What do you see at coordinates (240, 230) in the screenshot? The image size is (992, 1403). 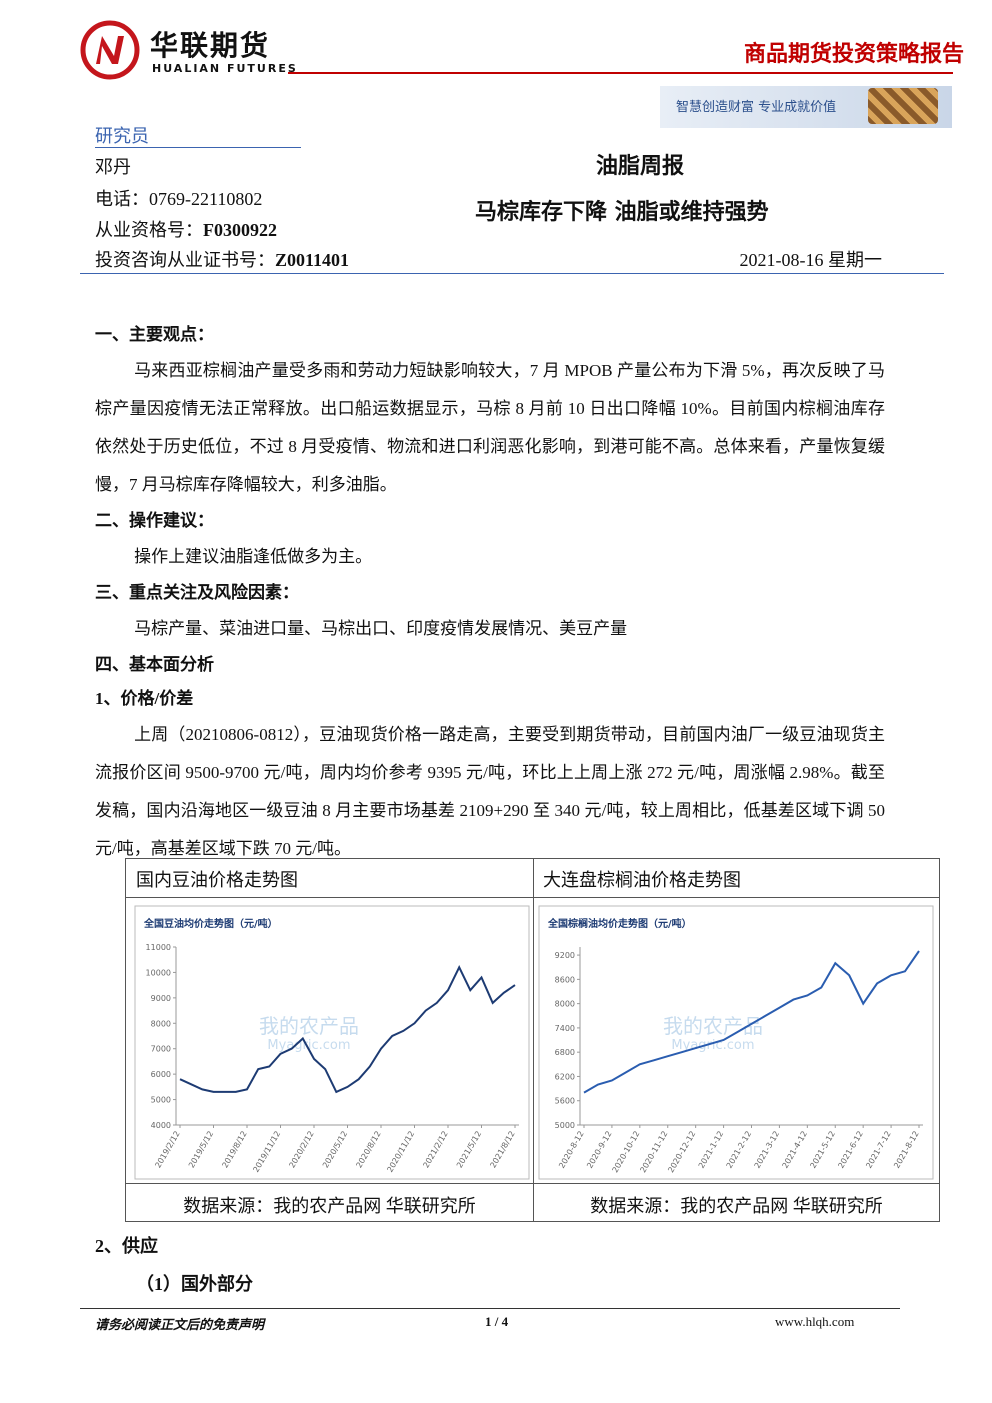 I see `qual-number: F0300922` at bounding box center [240, 230].